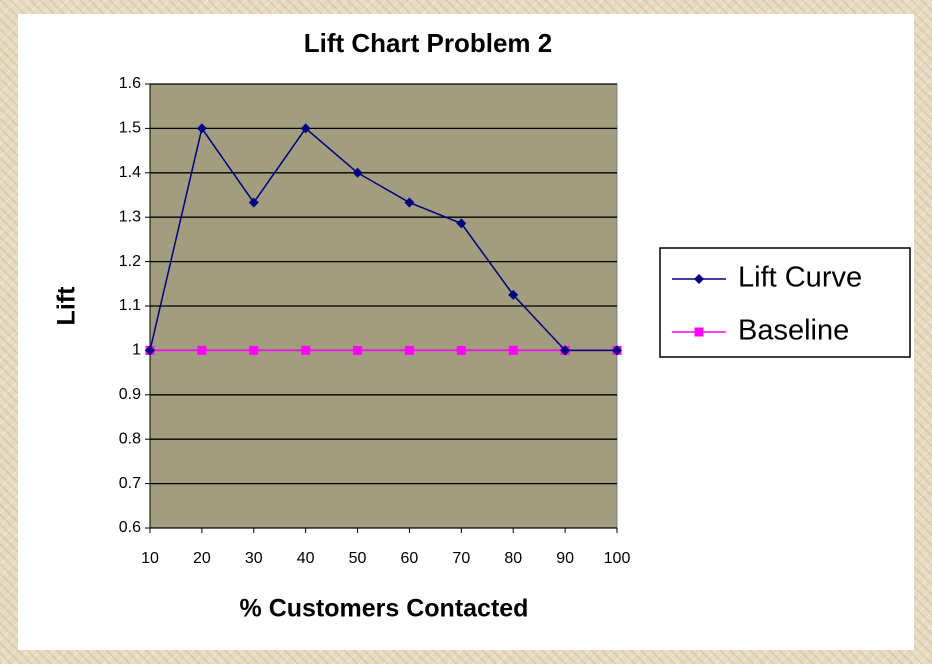 Image resolution: width=932 pixels, height=664 pixels. I want to click on y-tick-label: 0.6, so click(130, 527).